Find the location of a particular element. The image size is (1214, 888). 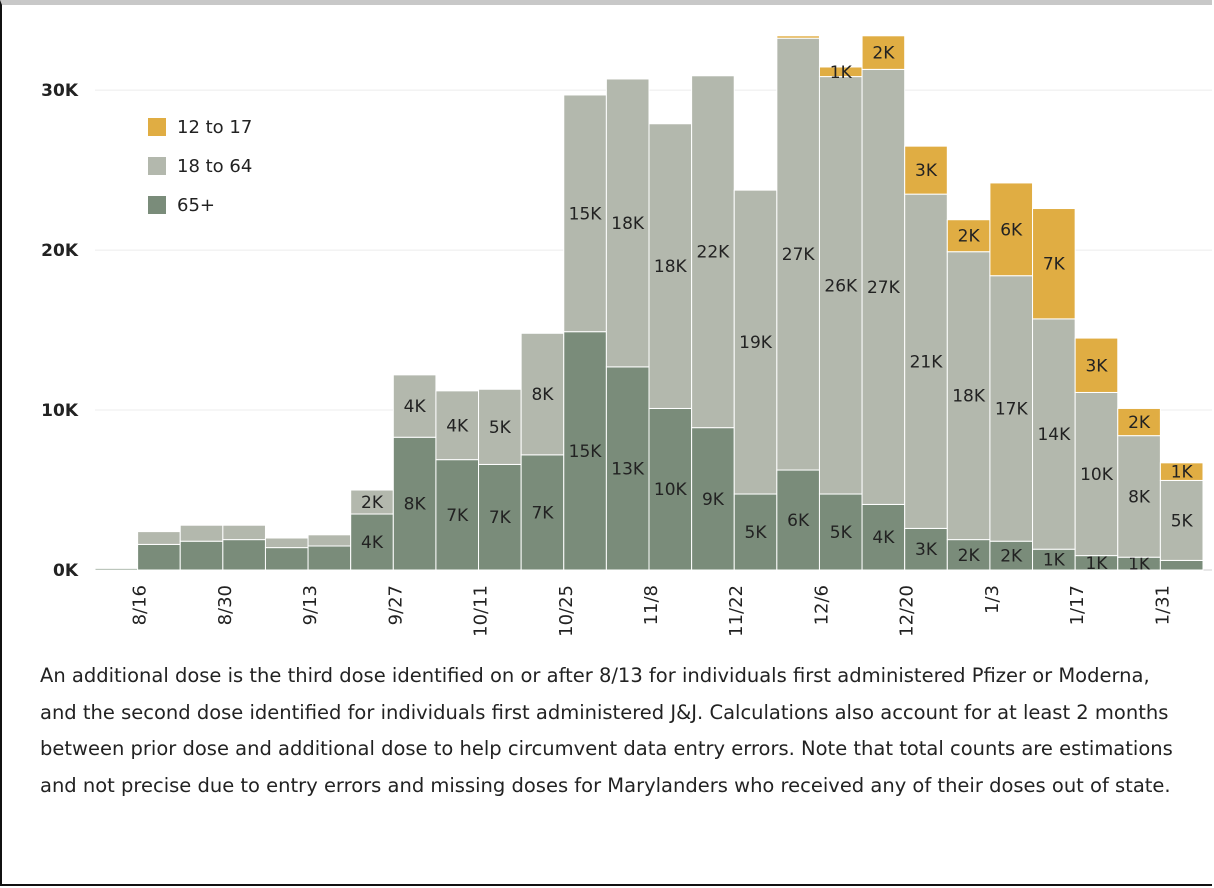

legend-label: 18 to 64 is located at coordinates (214, 166).